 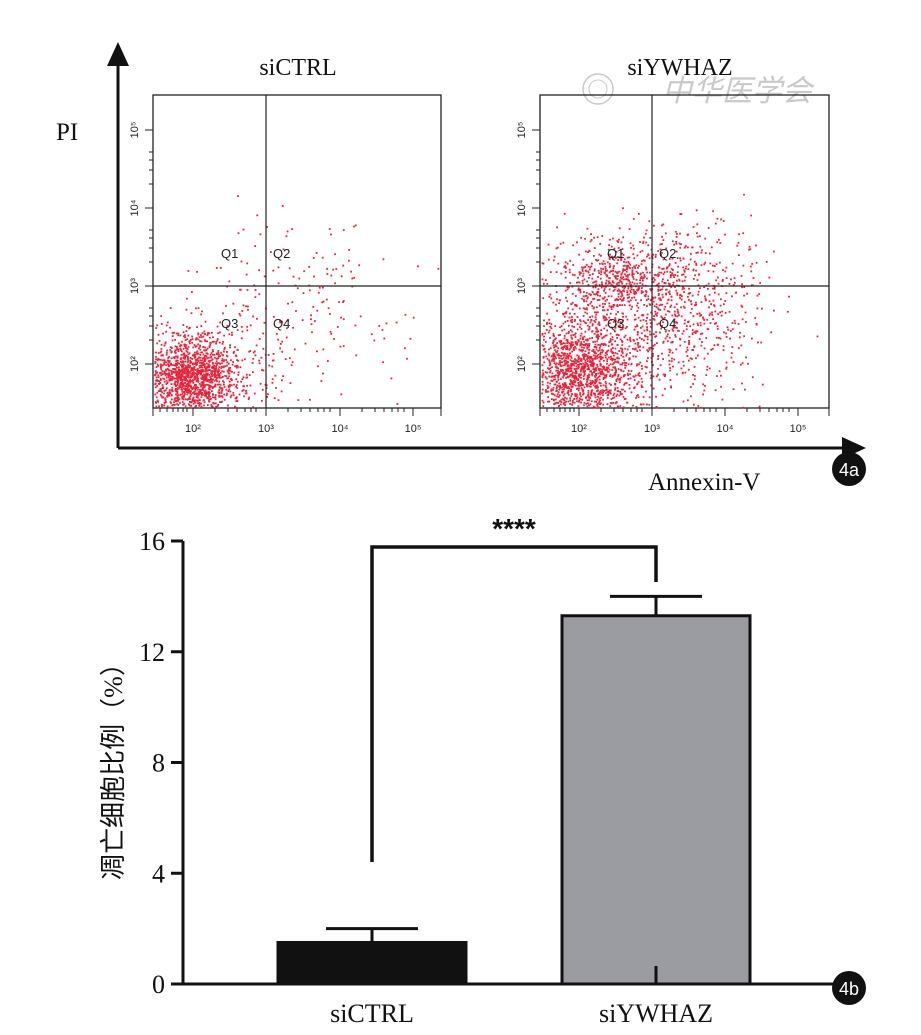 I want to click on y-minor-ticks-siYWHAZ, so click(x=536, y=247).